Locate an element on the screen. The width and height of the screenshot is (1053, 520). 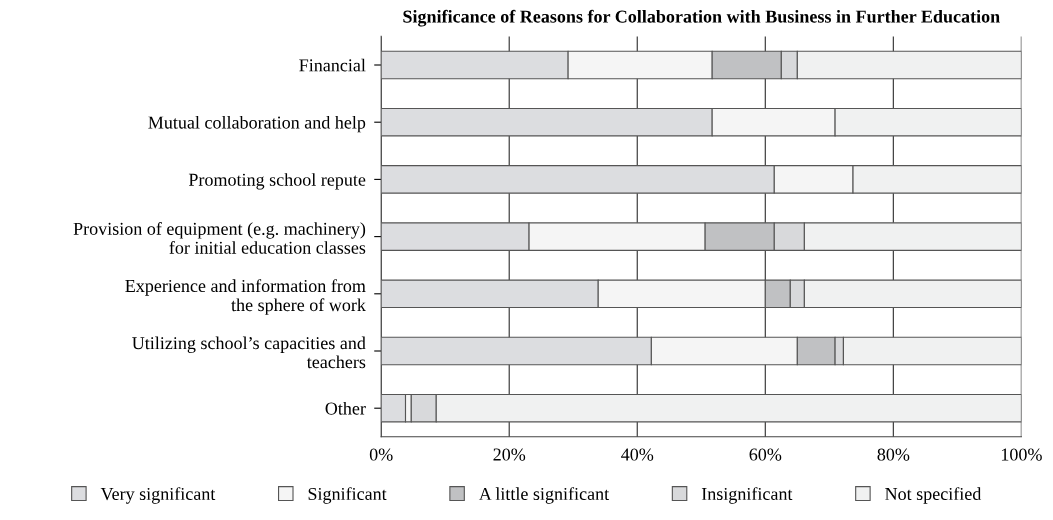
y-tick-label: Promoting school repute is located at coordinates (277, 181).